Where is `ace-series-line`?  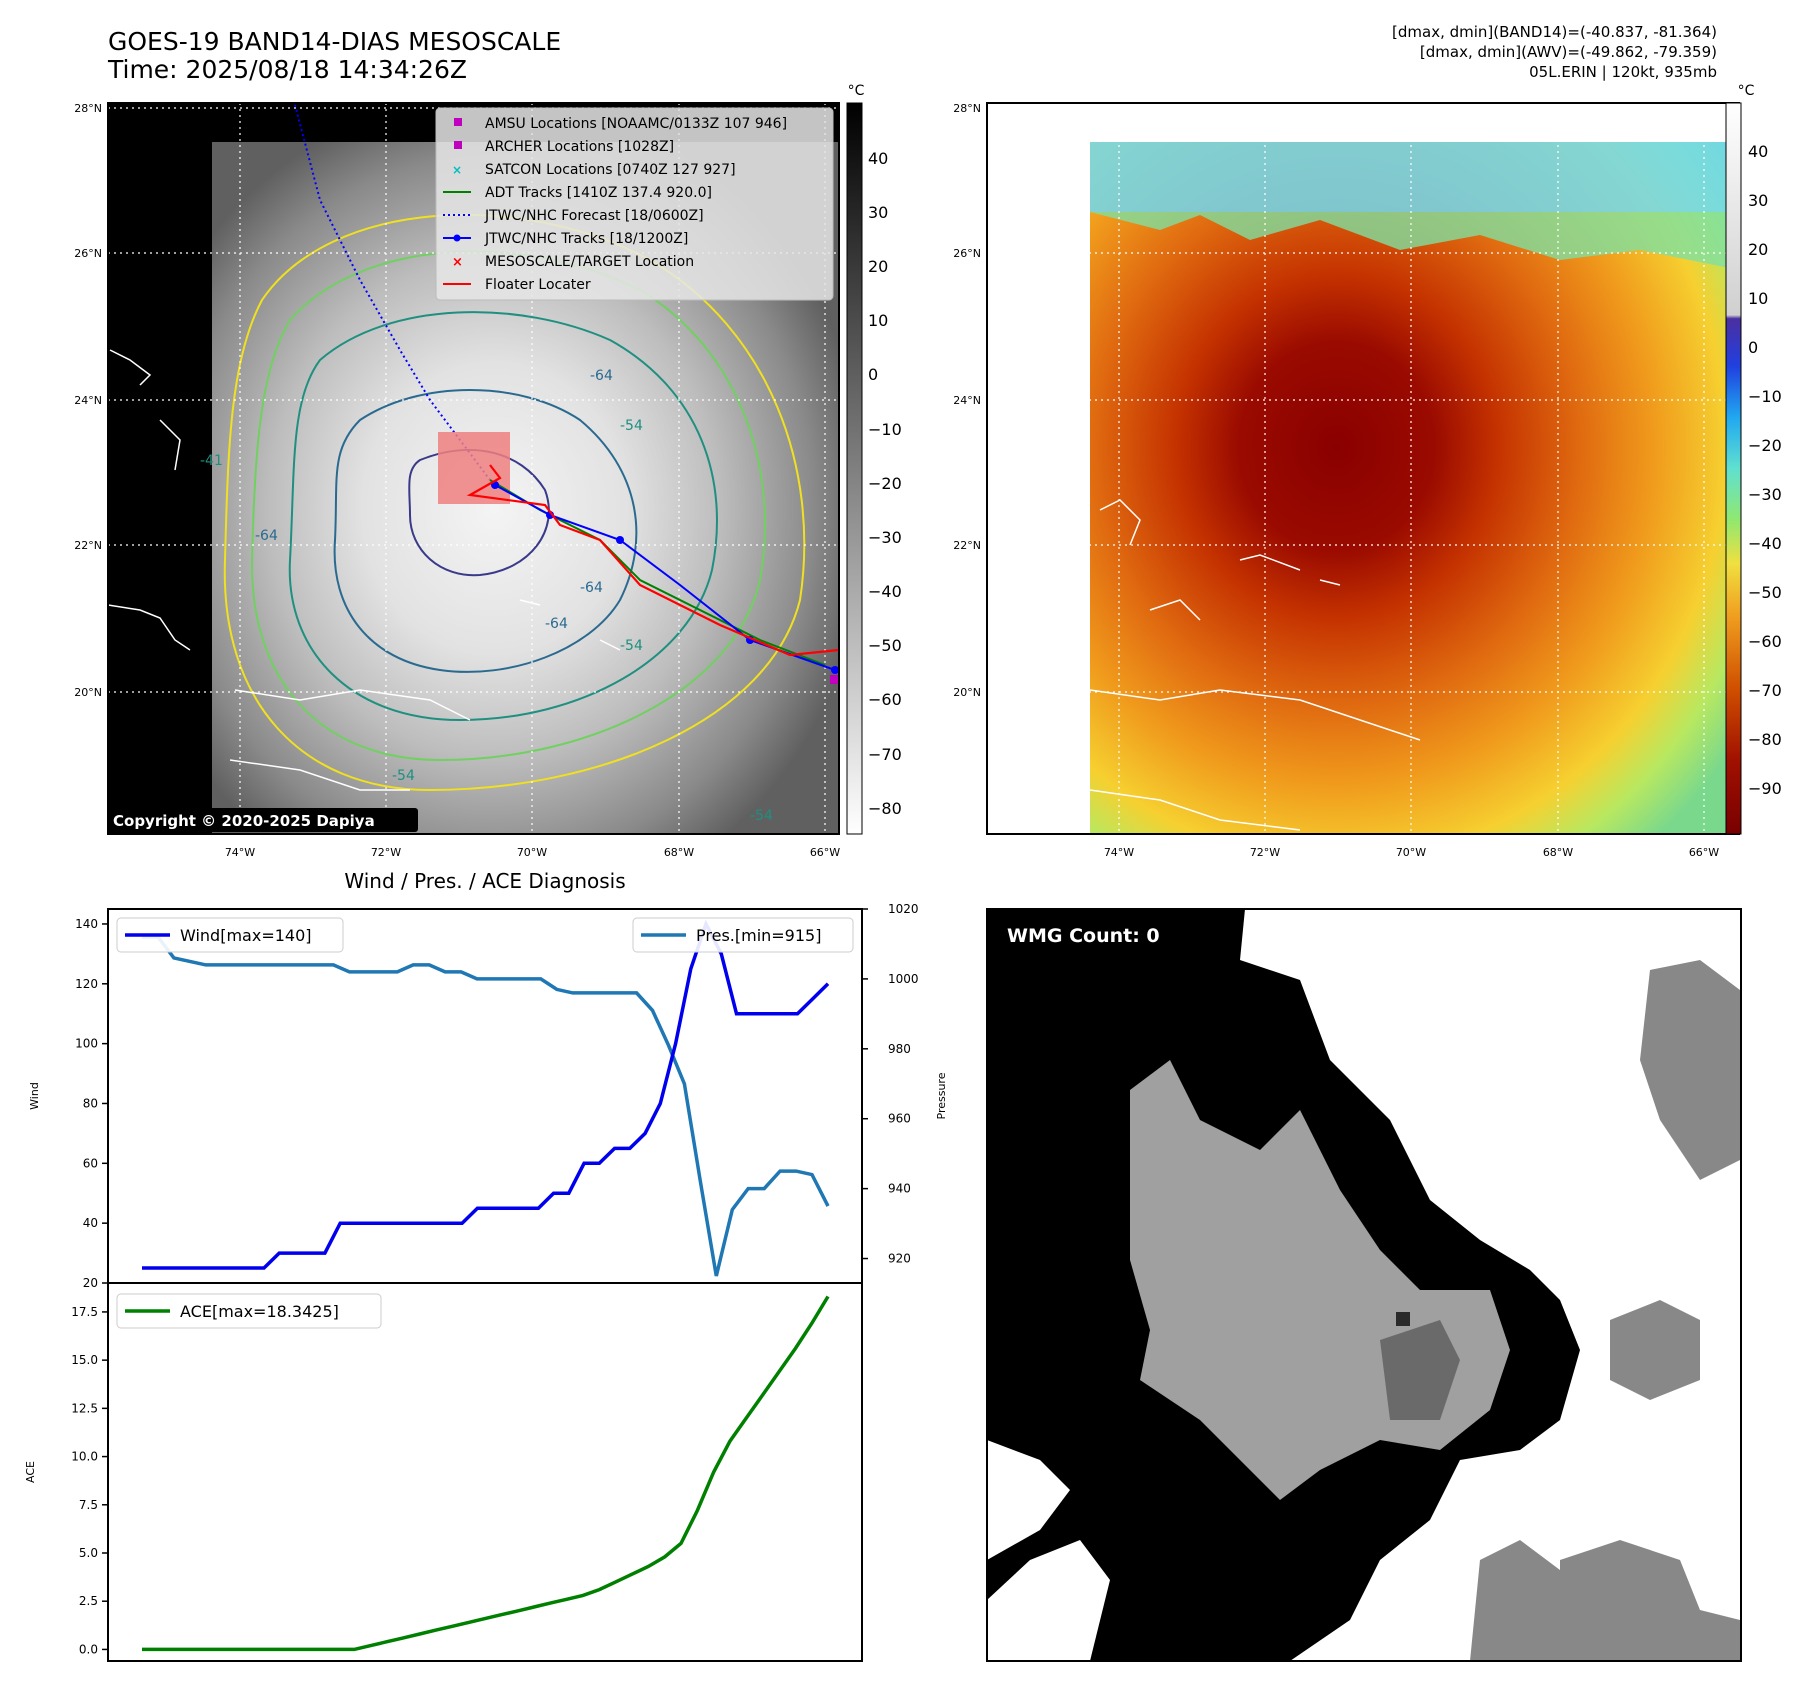 ace-series-line is located at coordinates (486, 1473).